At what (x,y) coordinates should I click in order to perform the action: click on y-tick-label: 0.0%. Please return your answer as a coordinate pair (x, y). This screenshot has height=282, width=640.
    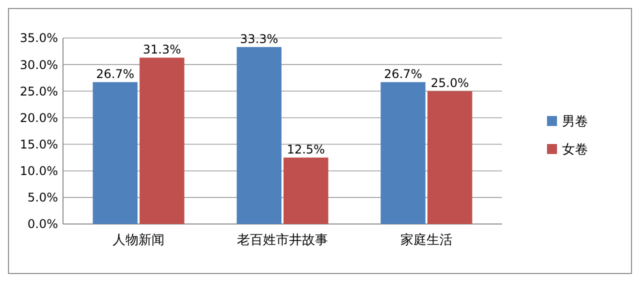
    Looking at the image, I should click on (43, 224).